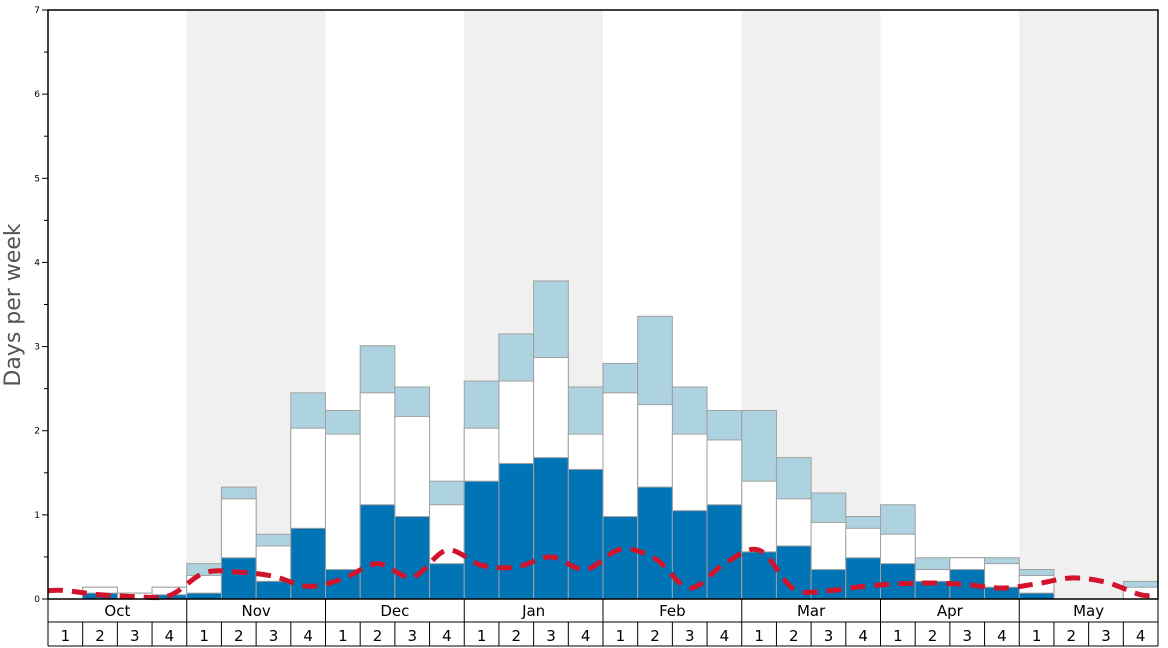 This screenshot has width=1168, height=648. What do you see at coordinates (255, 611) in the screenshot?
I see `month-label-nov: Nov` at bounding box center [255, 611].